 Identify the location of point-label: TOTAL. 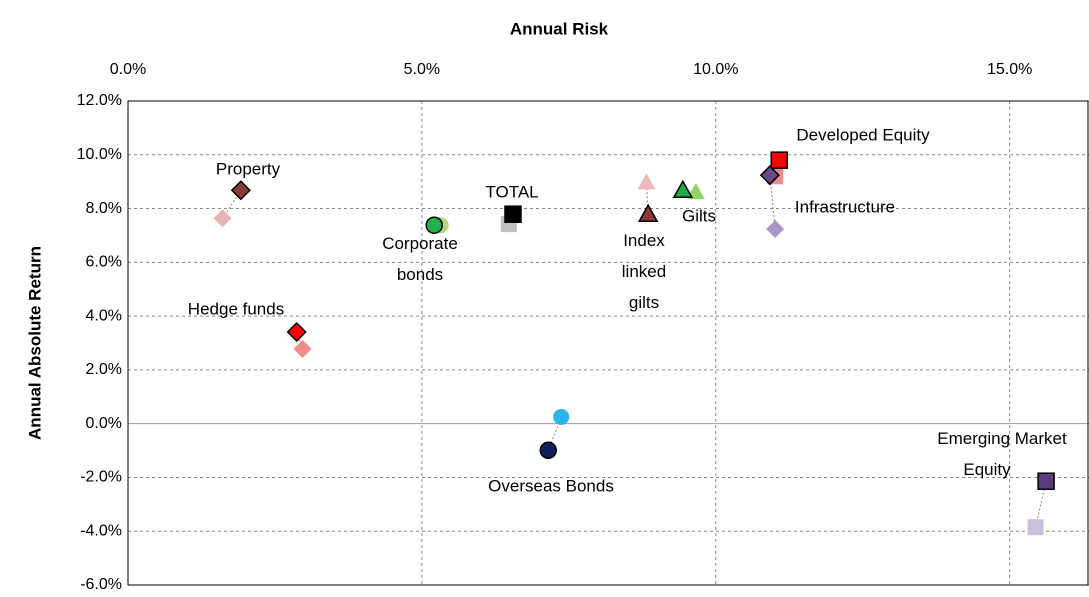
(511, 191).